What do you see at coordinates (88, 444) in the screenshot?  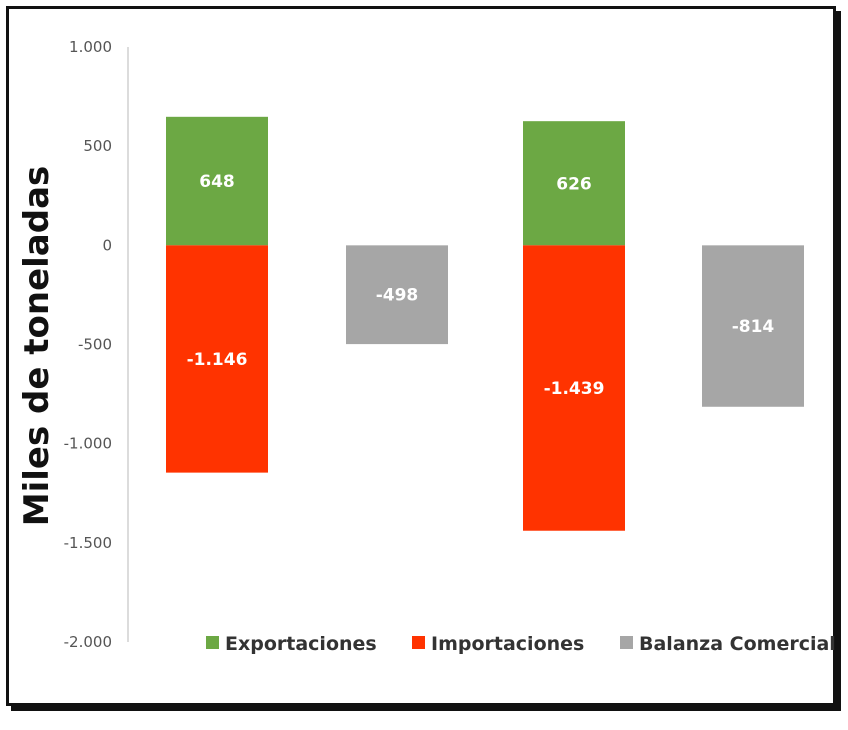 I see `y-tick-label: -1.000` at bounding box center [88, 444].